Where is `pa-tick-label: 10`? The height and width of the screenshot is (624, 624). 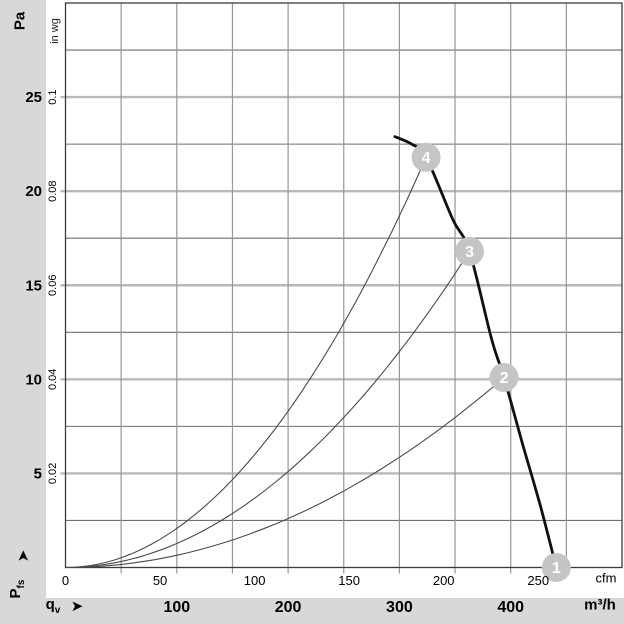
pa-tick-label: 10 is located at coordinates (33, 379).